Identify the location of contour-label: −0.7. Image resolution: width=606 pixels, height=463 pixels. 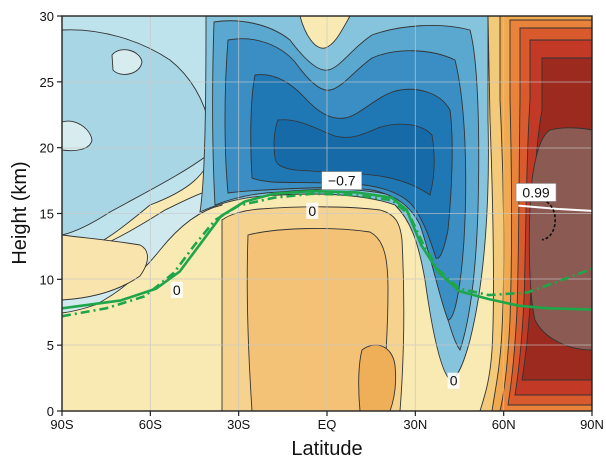
(342, 181).